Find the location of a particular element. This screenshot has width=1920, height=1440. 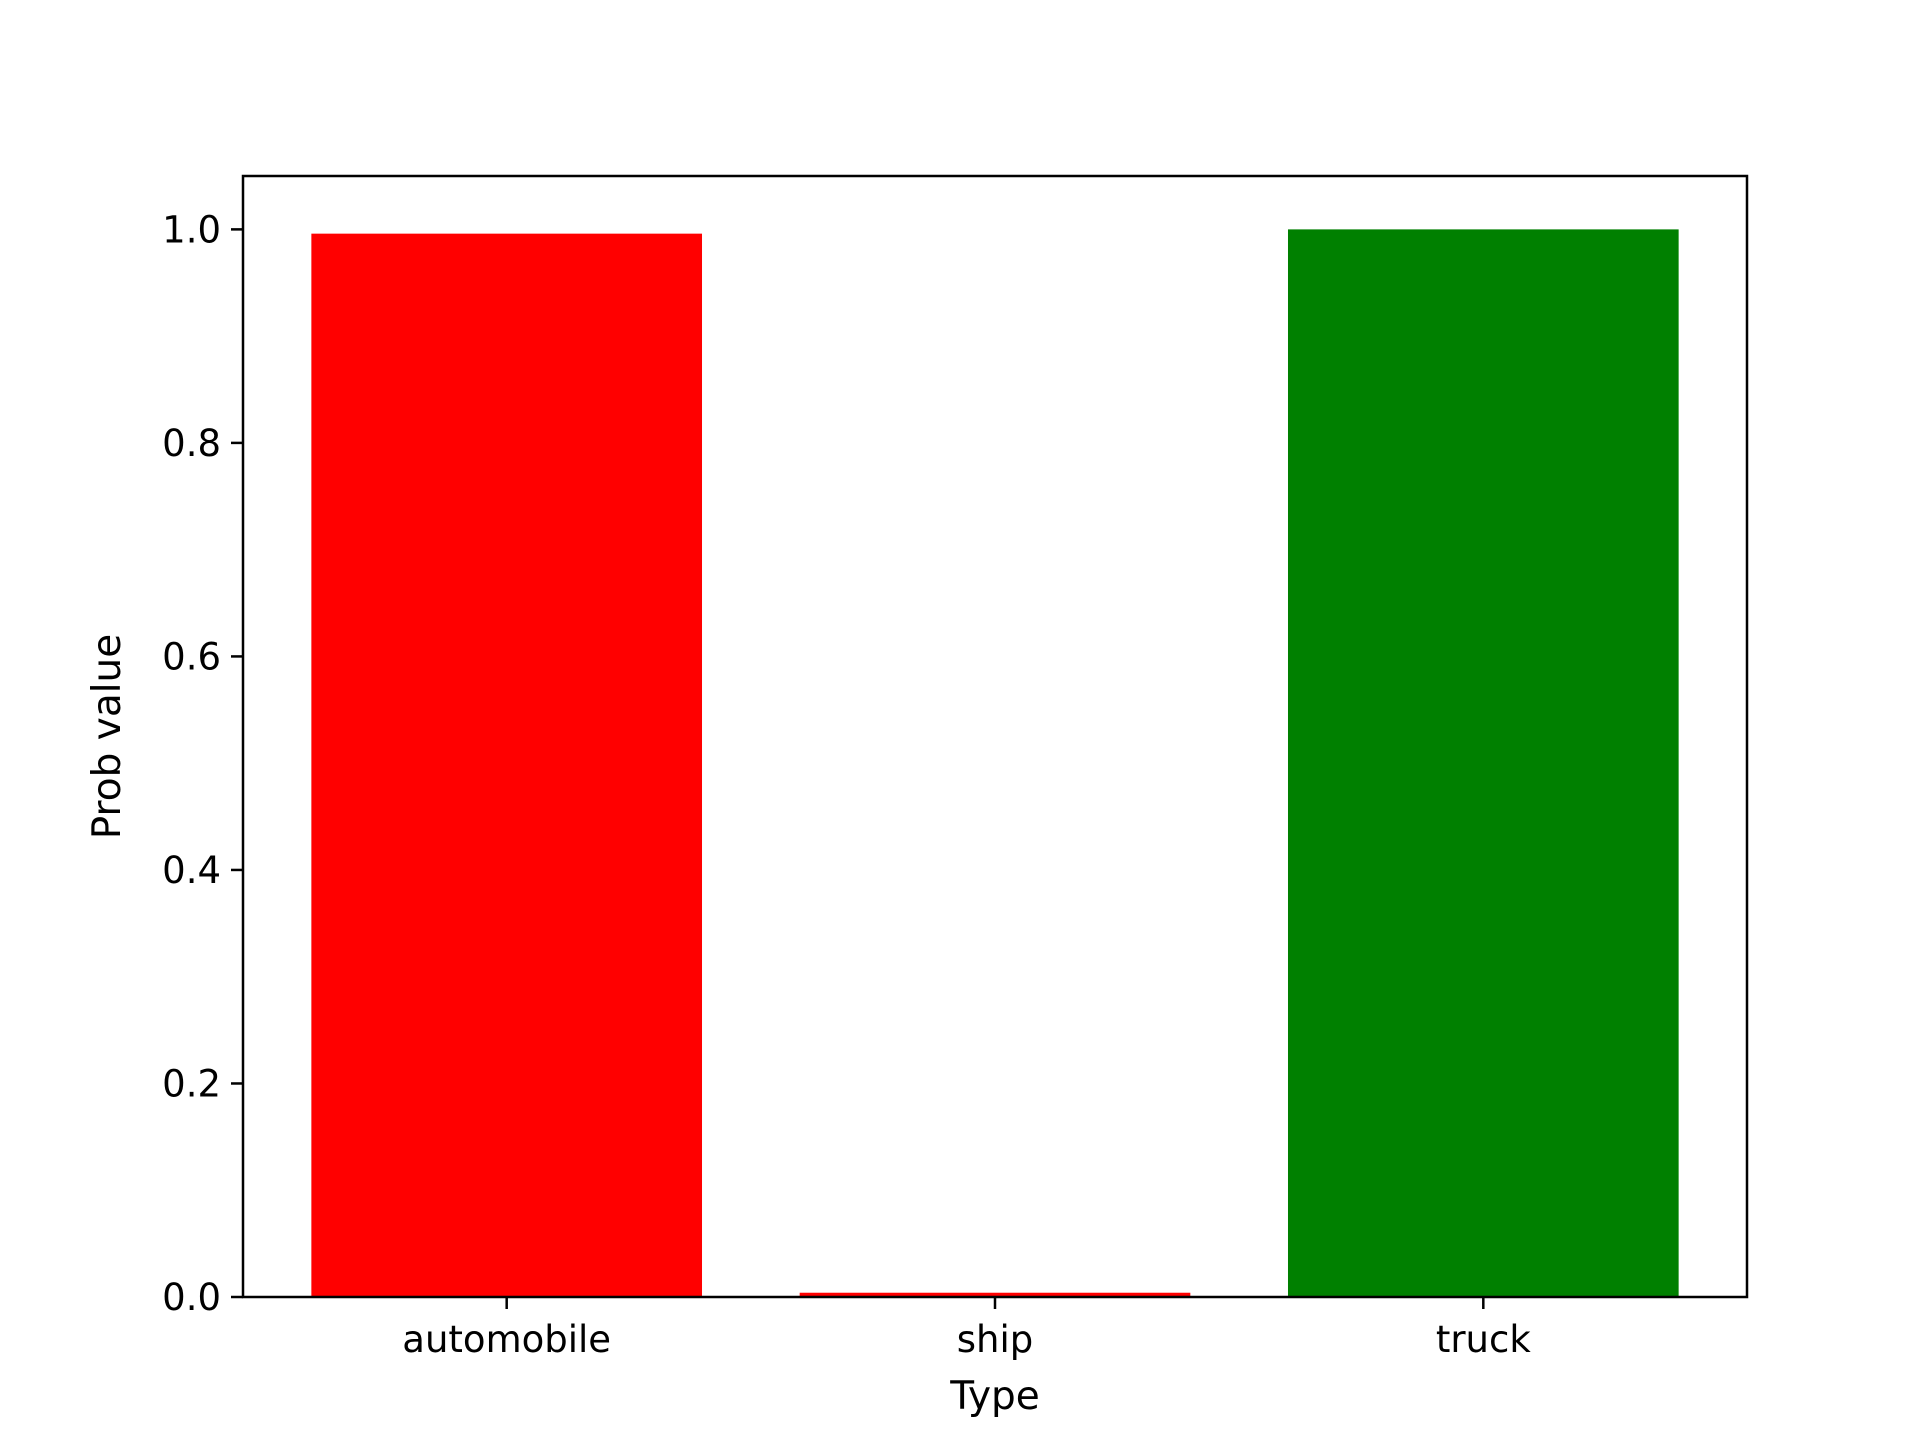

y-axis-label: Prob value is located at coordinates (107, 737).